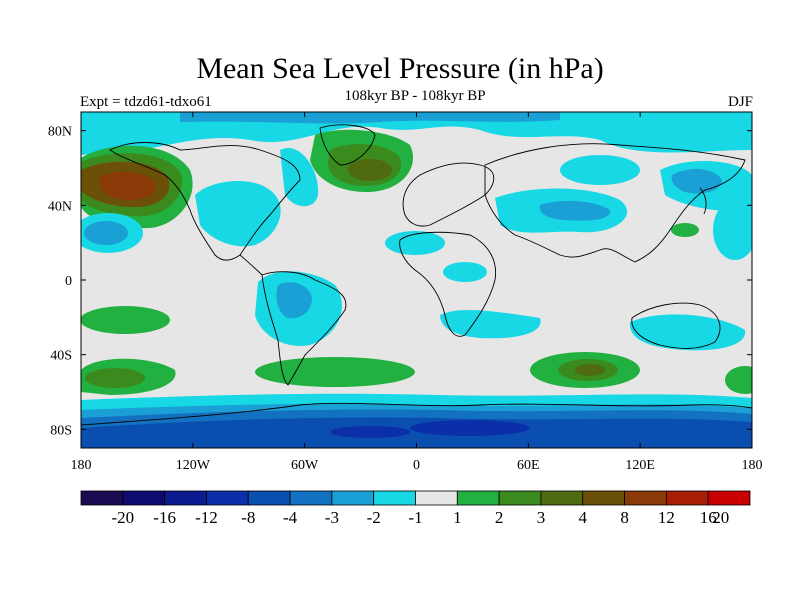  Describe the element at coordinates (61, 430) in the screenshot. I see `y-tick-label: 80S` at that location.